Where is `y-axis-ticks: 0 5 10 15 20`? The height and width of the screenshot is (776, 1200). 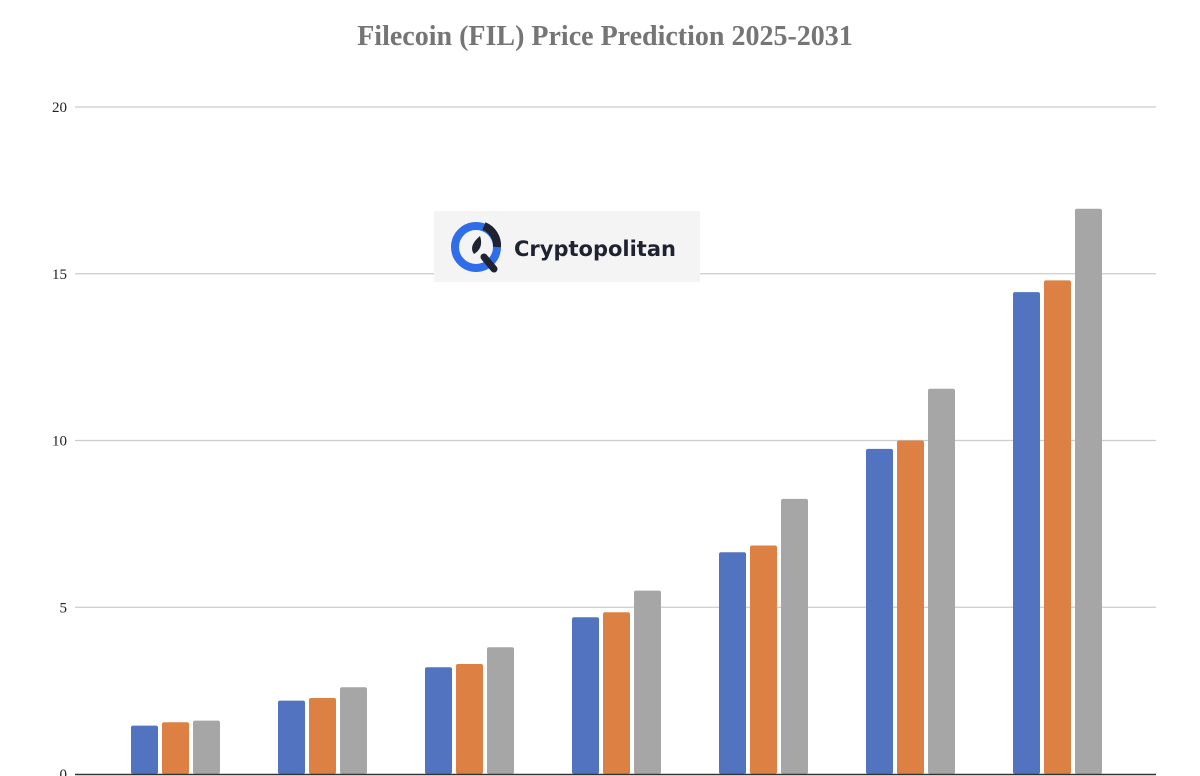 y-axis-ticks: 0 5 10 15 20 is located at coordinates (59, 438).